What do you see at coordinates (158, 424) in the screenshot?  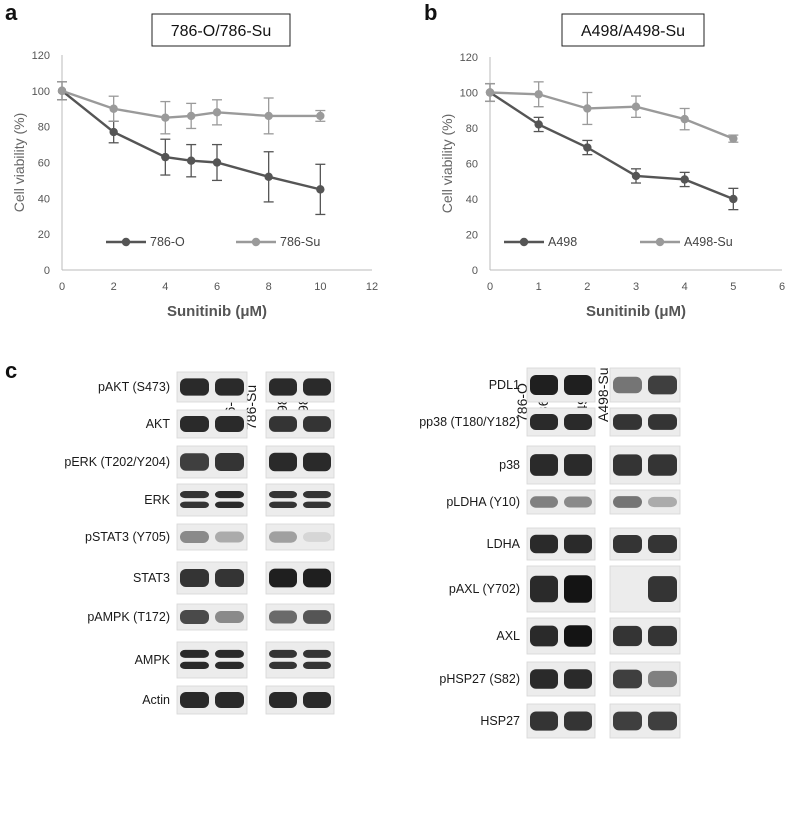 I see `blot-row-label: AKT` at bounding box center [158, 424].